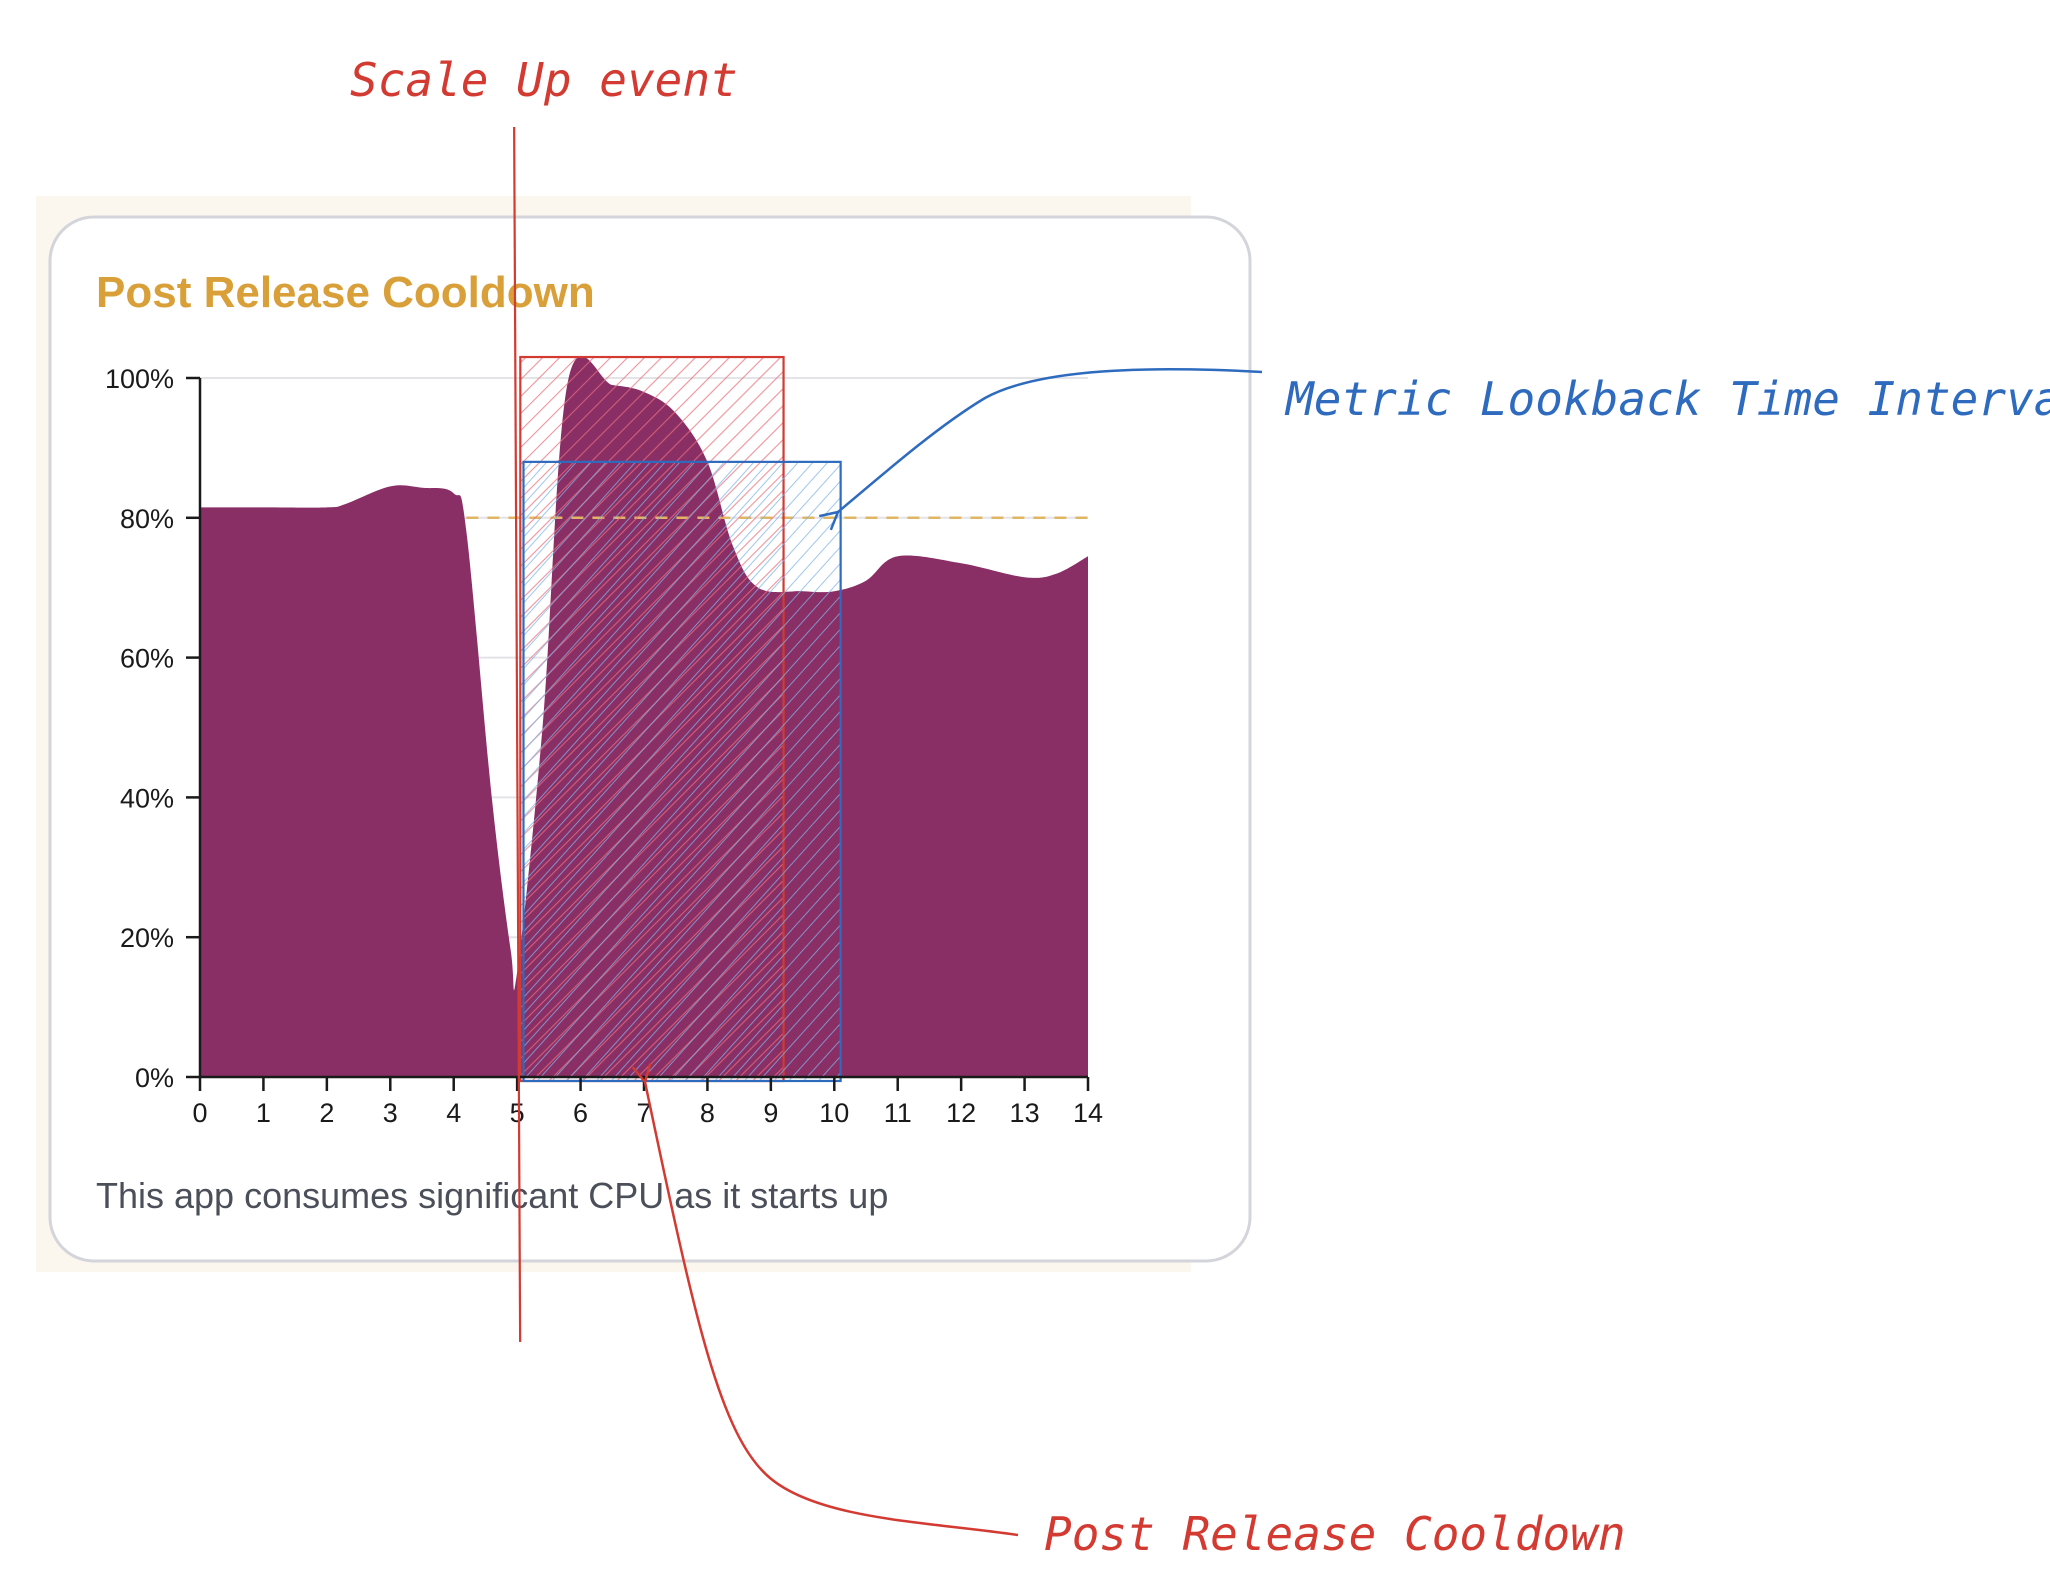 This screenshot has height=1596, width=2050. Describe the element at coordinates (147, 519) in the screenshot. I see `y-tick-label: 80%` at that location.